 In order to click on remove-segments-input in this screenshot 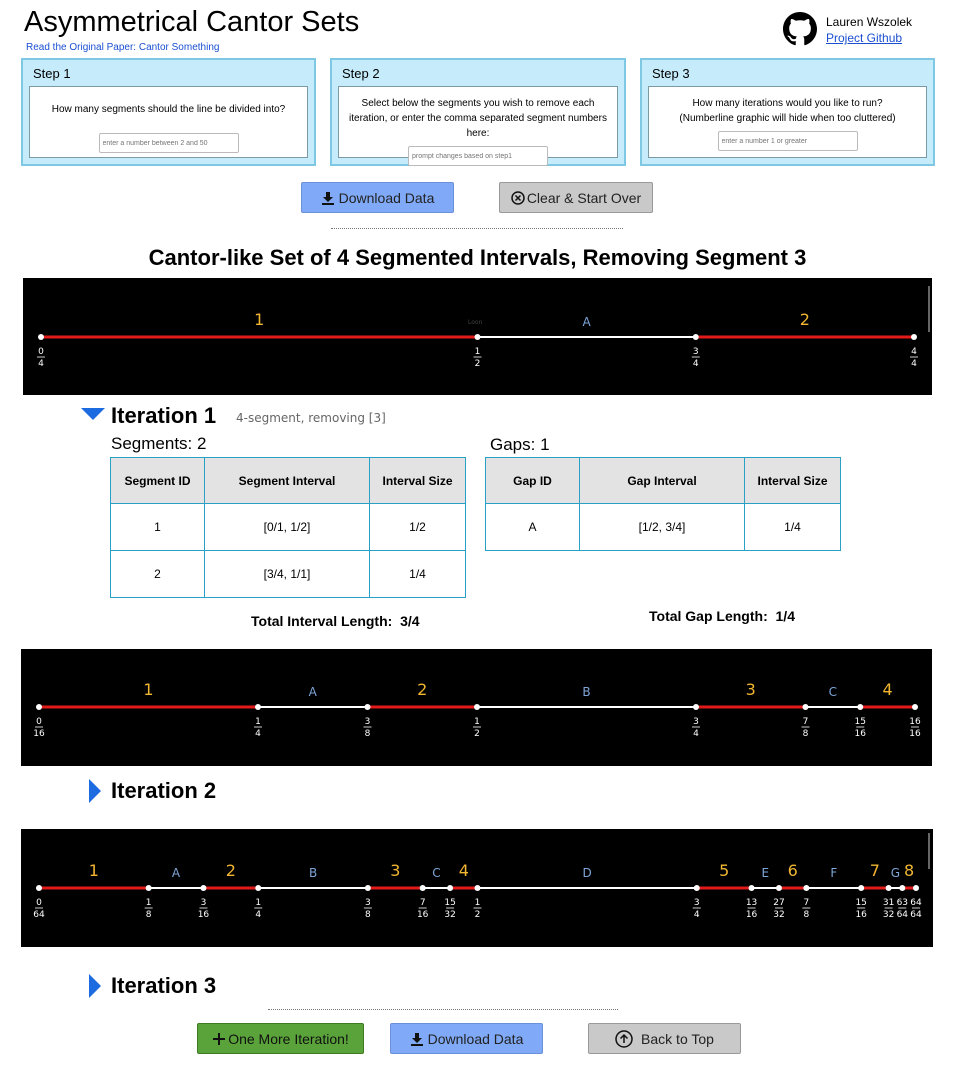, I will do `click(478, 156)`.